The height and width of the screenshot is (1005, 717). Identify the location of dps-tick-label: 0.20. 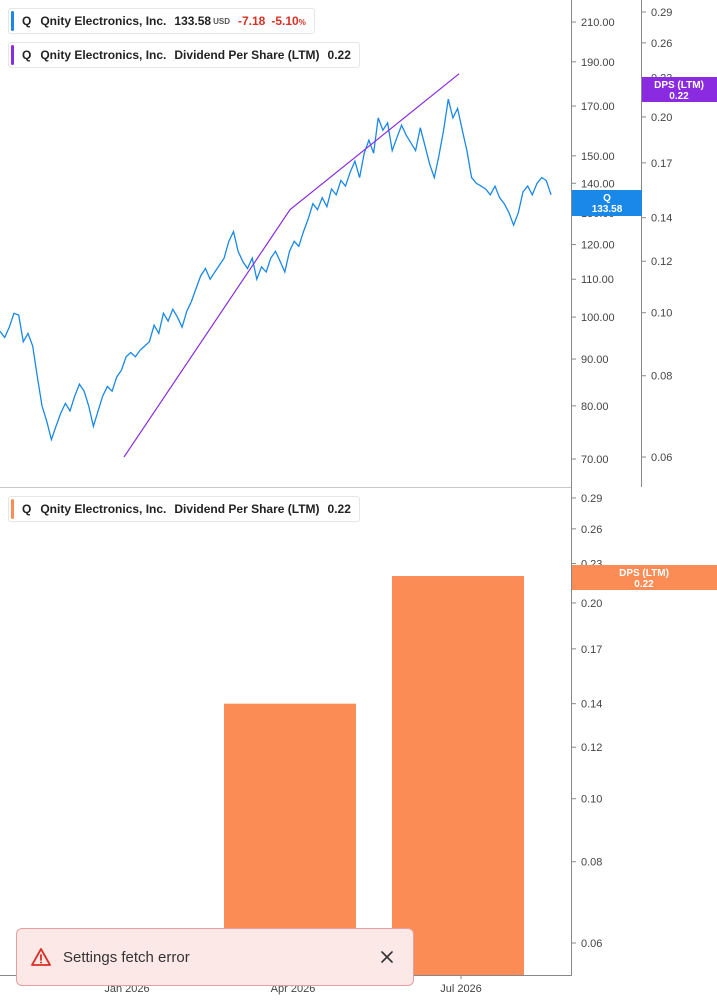
(661, 118).